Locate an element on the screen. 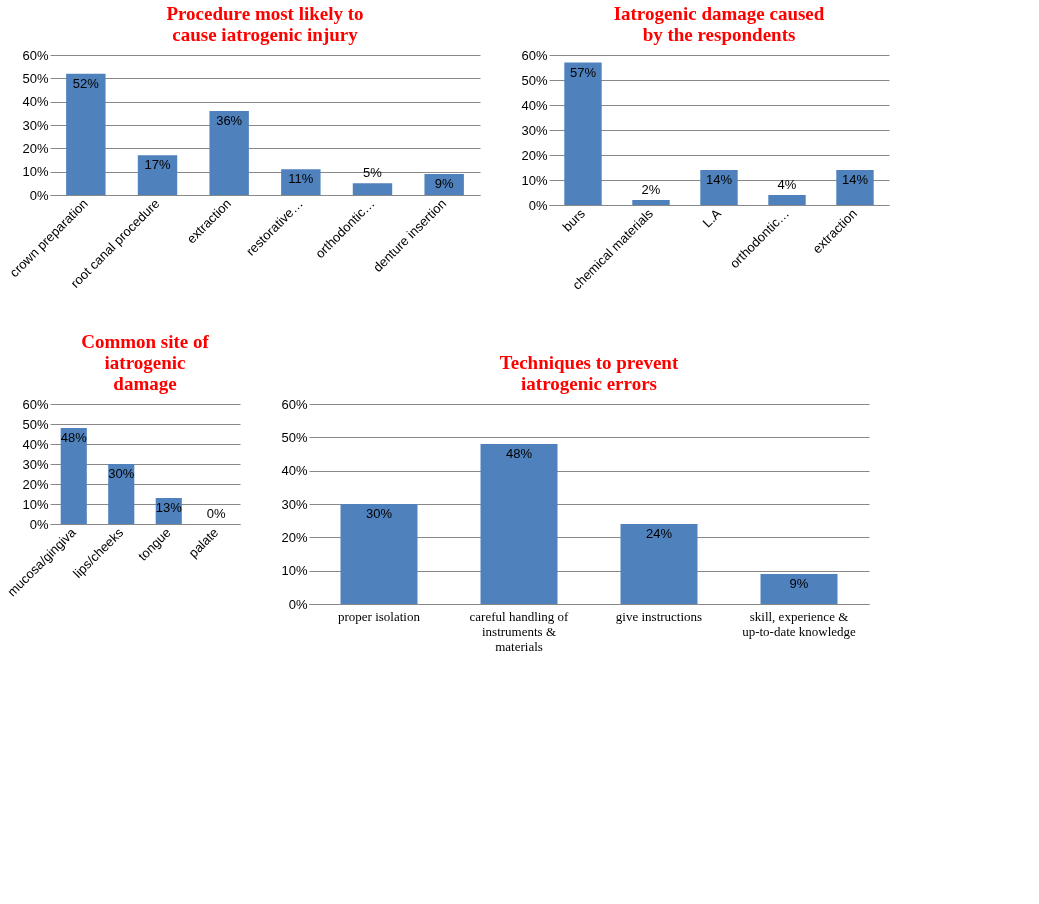 Image resolution: width=1039 pixels, height=904 pixels. x-tick-label: give instructions is located at coordinates (659, 616).